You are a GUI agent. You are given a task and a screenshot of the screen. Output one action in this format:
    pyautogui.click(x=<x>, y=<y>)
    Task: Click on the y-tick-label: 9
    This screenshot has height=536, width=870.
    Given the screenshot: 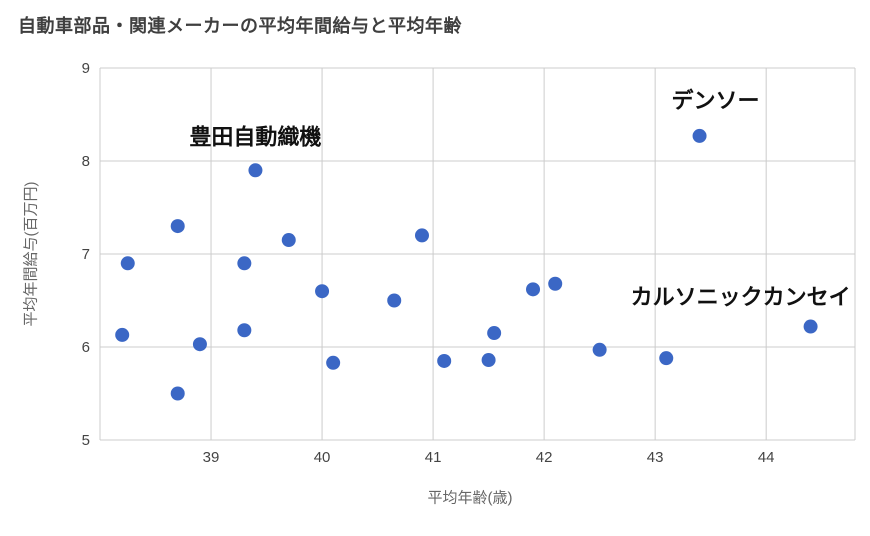 What is the action you would take?
    pyautogui.click(x=86, y=68)
    